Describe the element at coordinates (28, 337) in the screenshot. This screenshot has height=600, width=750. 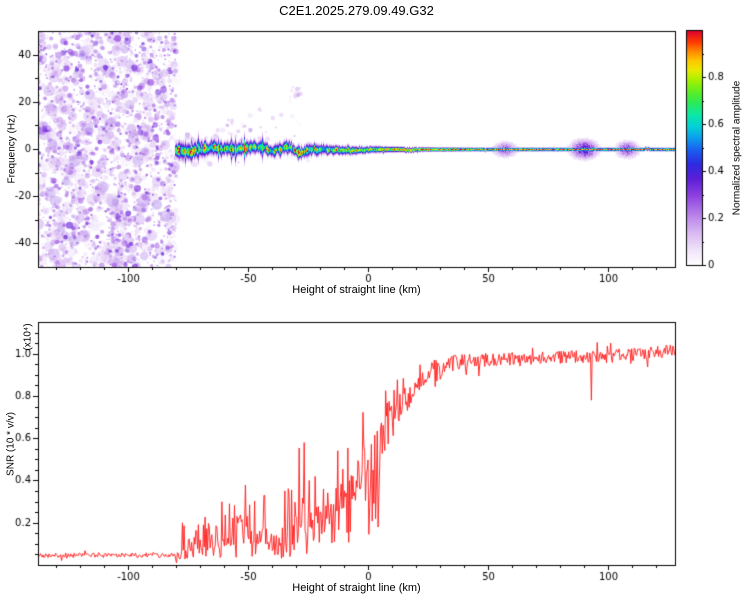
I see `snr-scale-label: (x10⁴)` at that location.